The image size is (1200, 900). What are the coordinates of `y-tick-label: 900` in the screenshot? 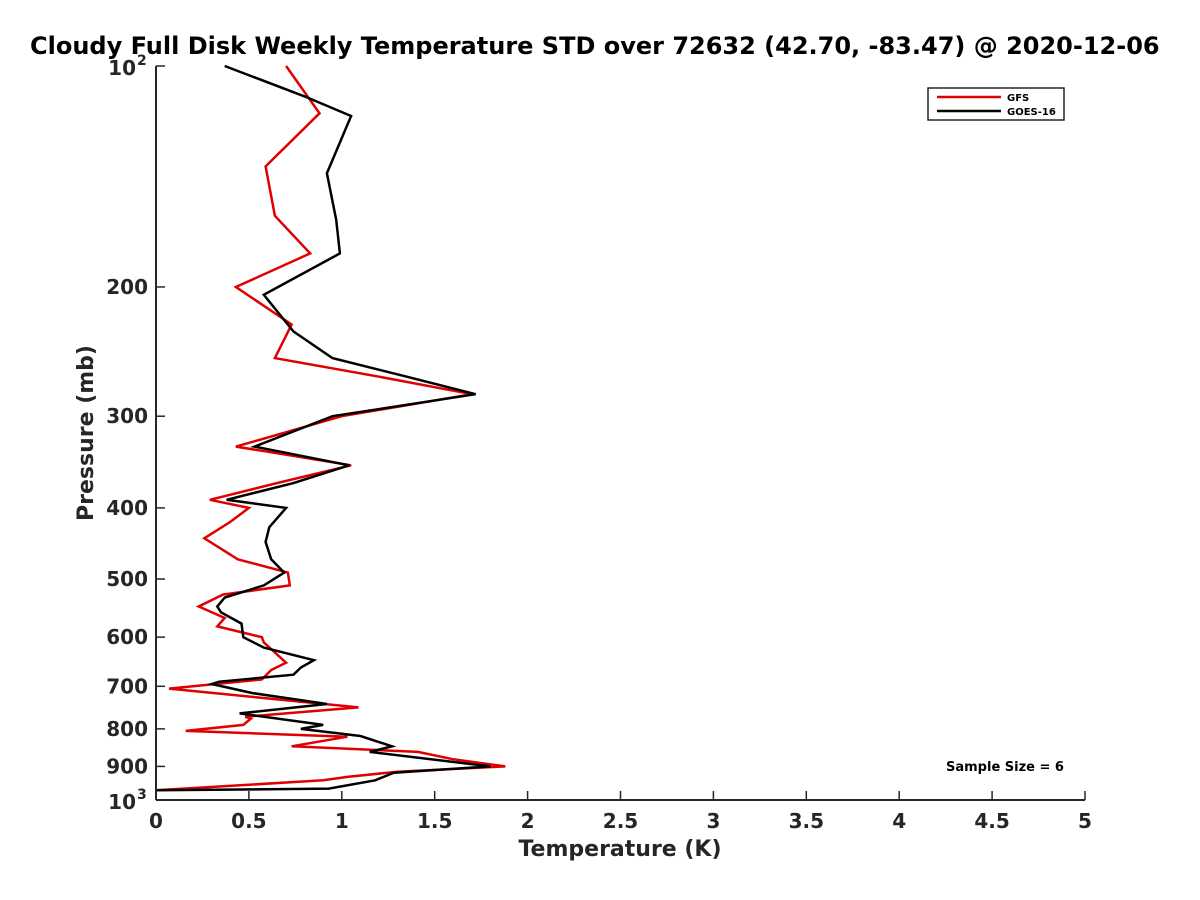 It's located at (127, 766).